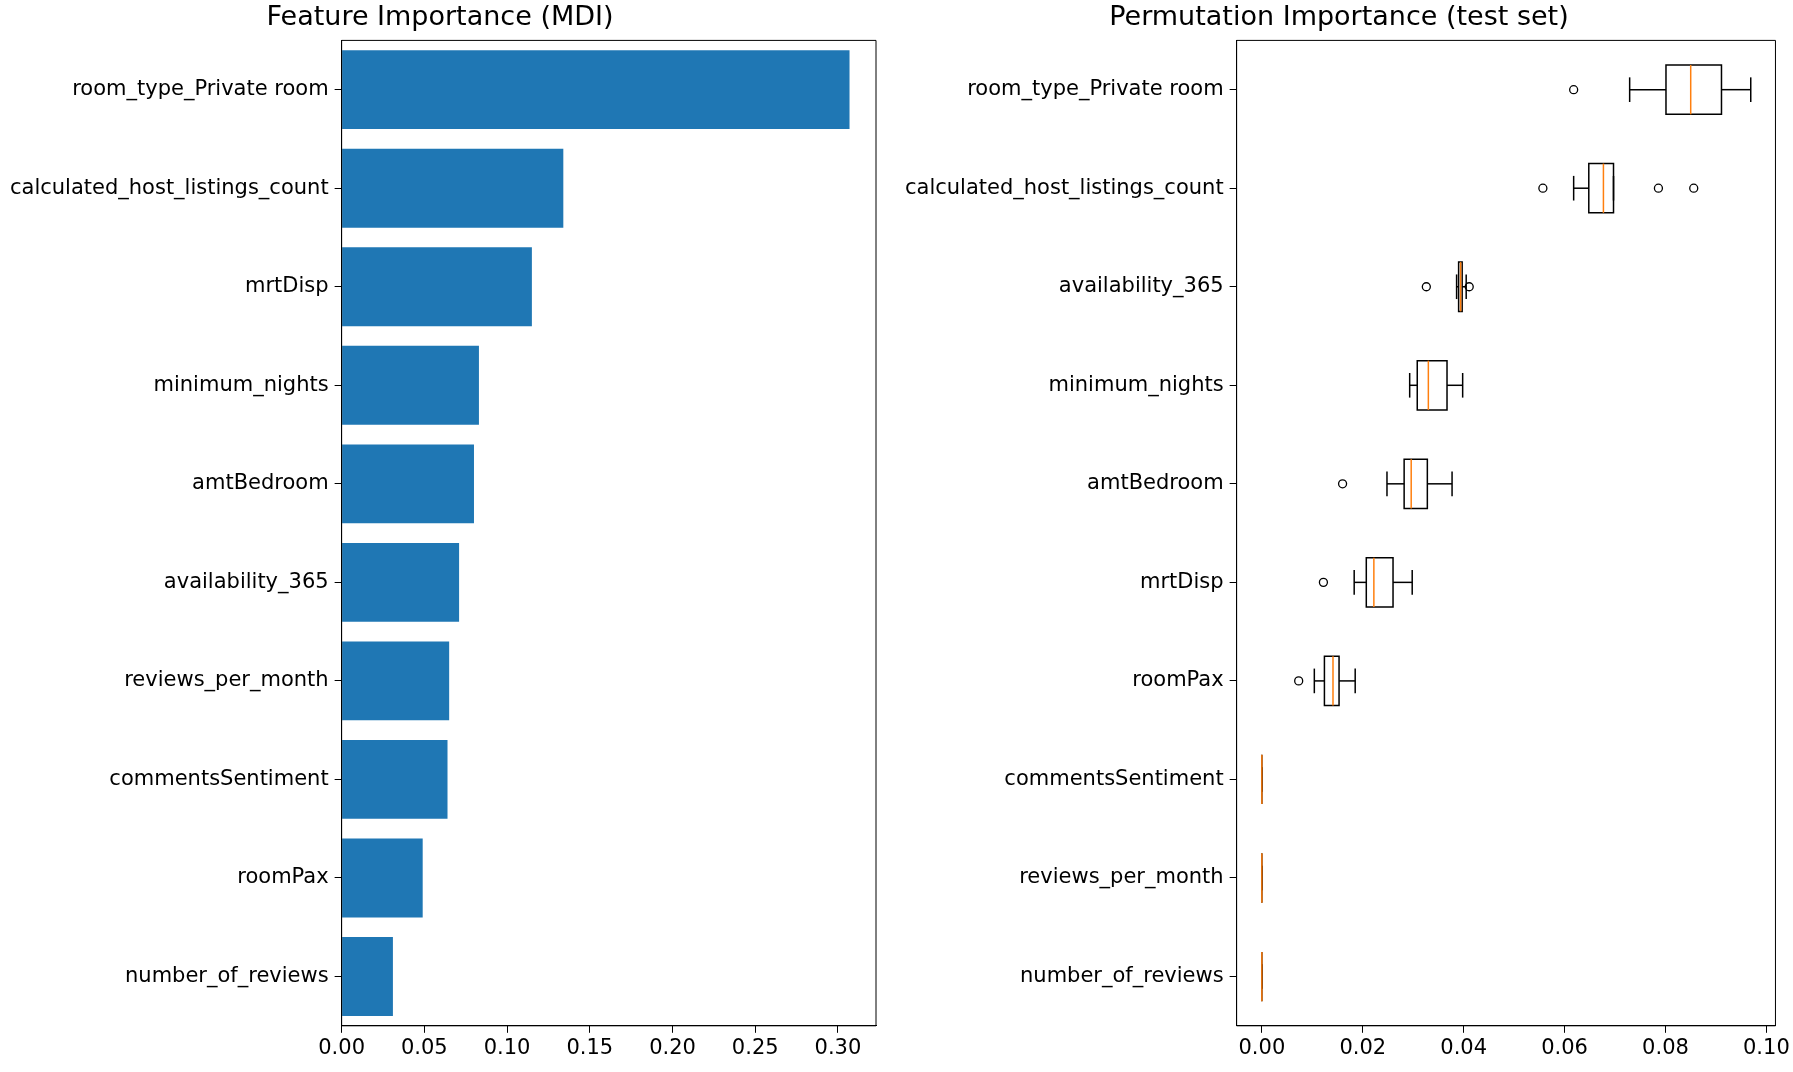  Describe the element at coordinates (838, 1046) in the screenshot. I see `x-tick-label: 0.30` at that location.